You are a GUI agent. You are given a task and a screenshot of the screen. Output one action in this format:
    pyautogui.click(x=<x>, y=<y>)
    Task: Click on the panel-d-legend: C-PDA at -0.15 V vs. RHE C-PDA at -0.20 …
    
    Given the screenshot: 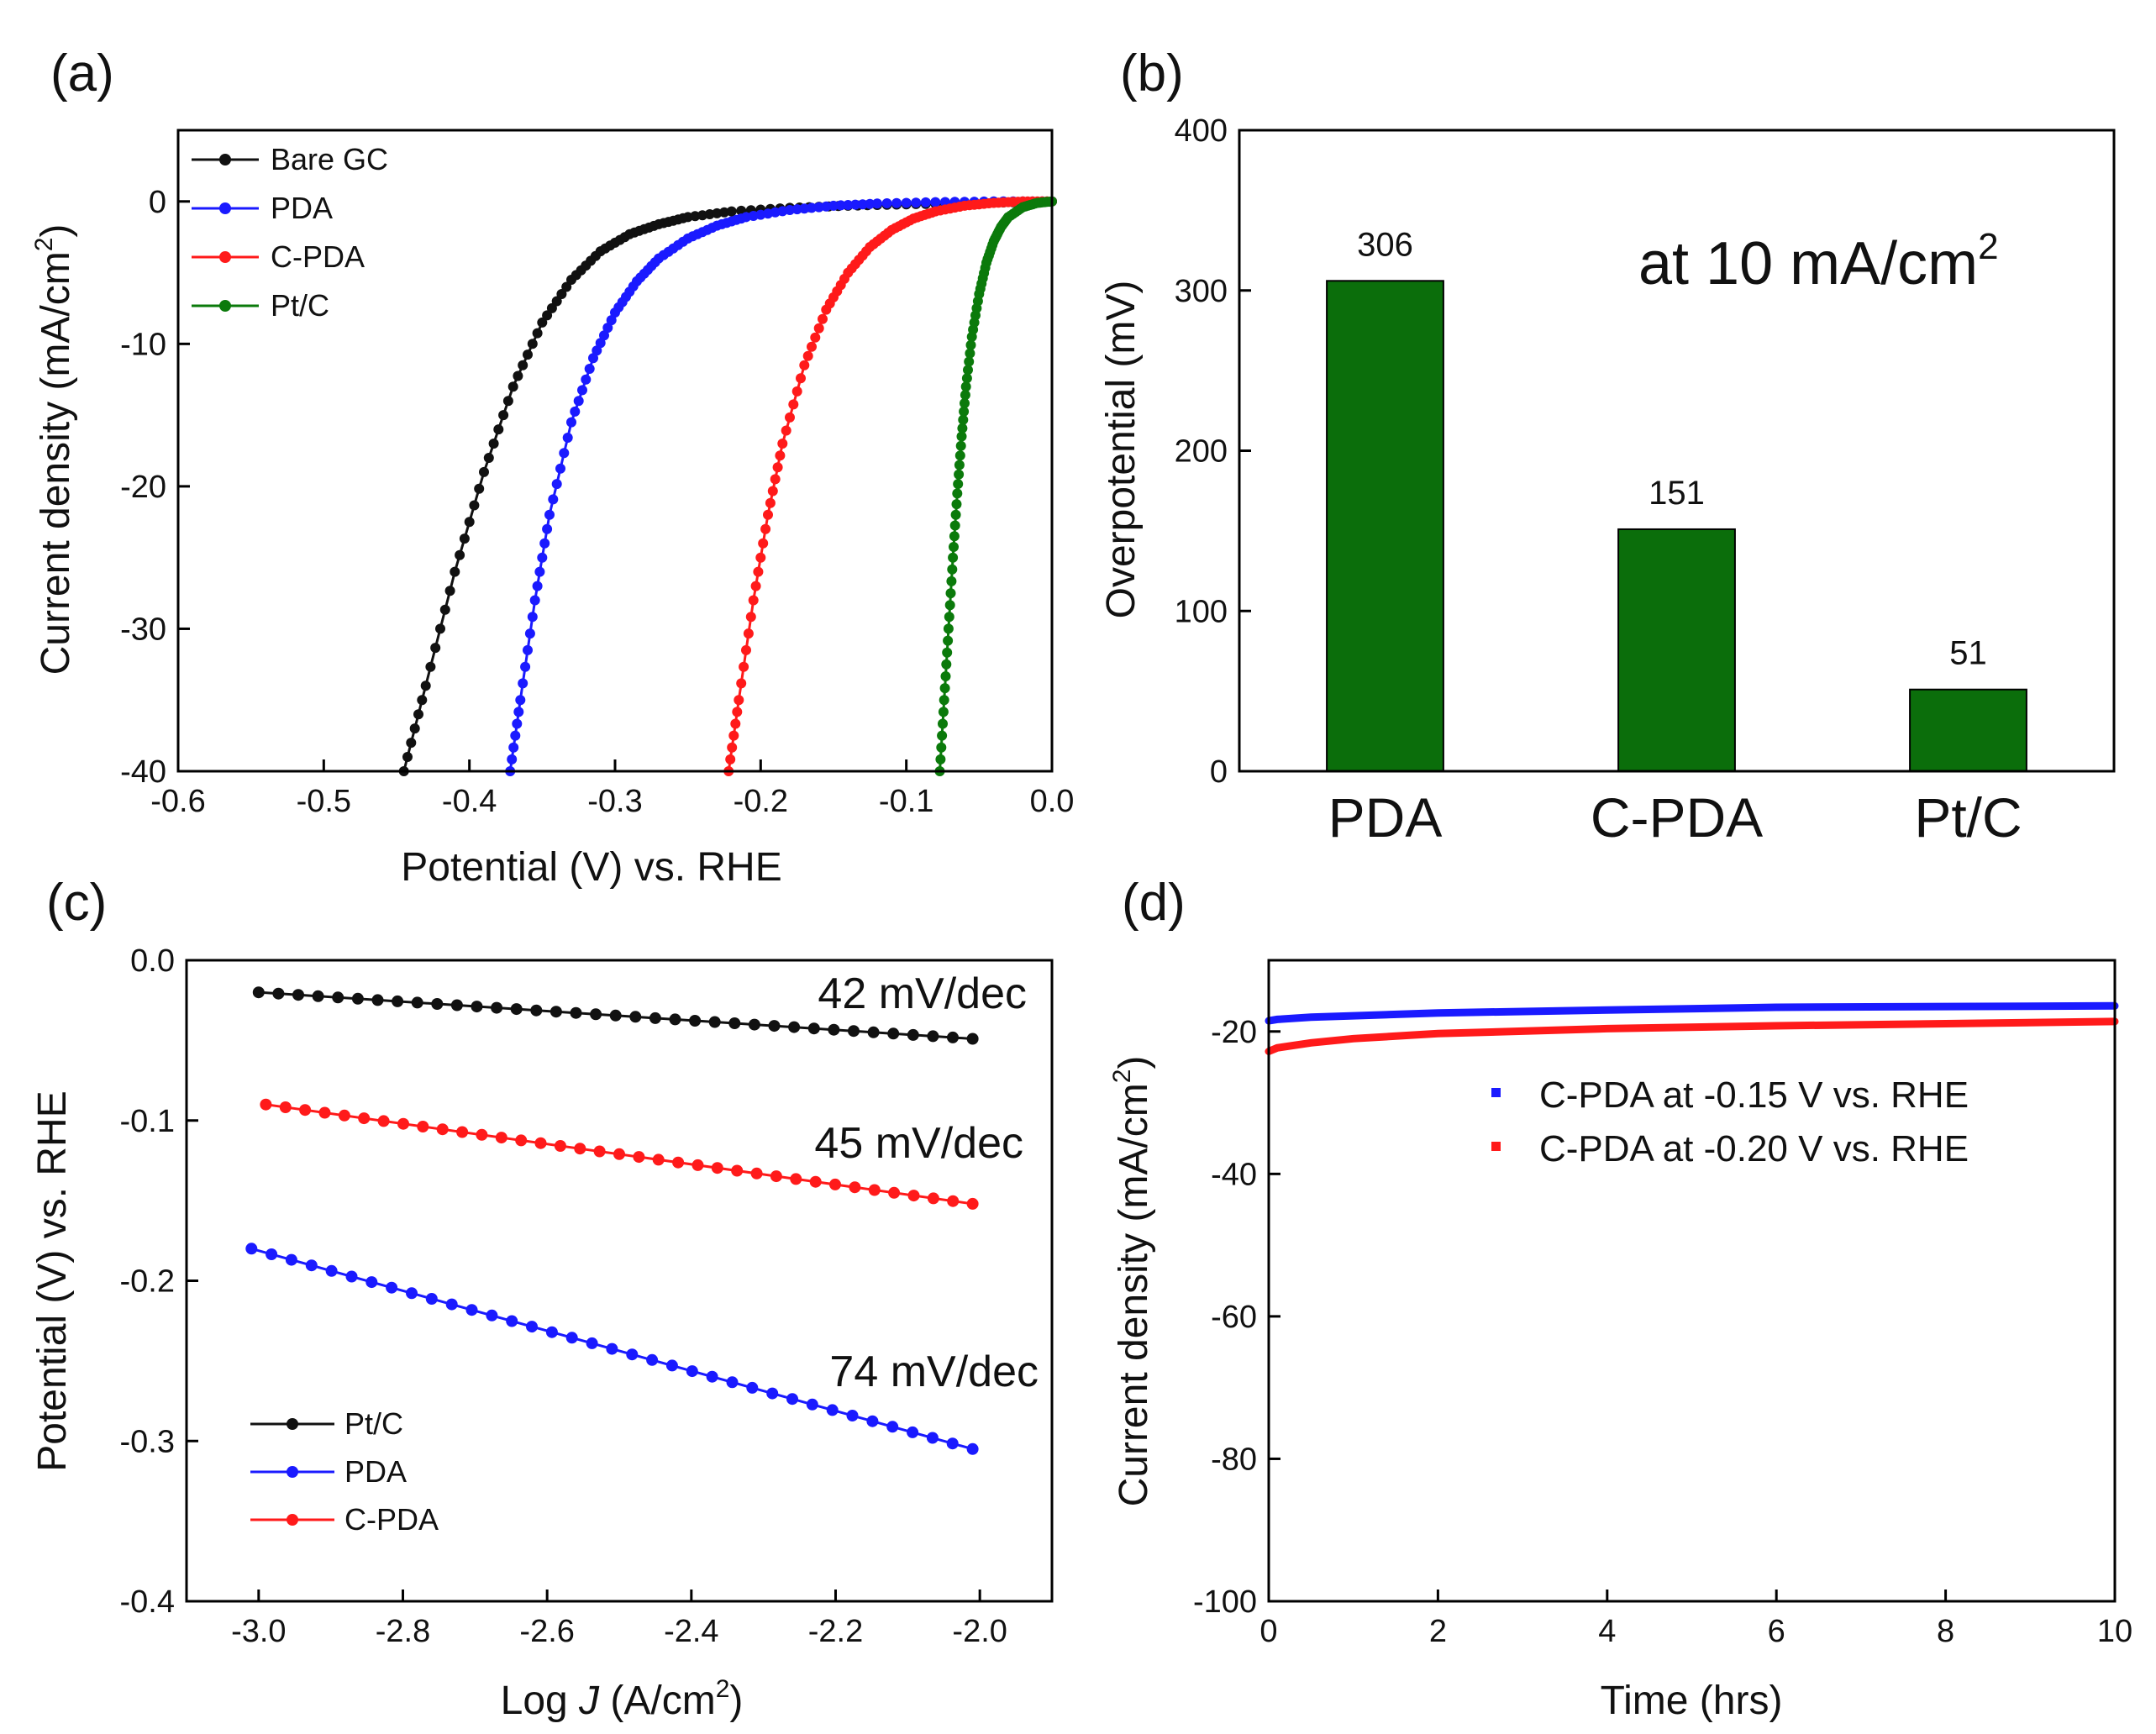 What is the action you would take?
    pyautogui.click(x=1730, y=1122)
    